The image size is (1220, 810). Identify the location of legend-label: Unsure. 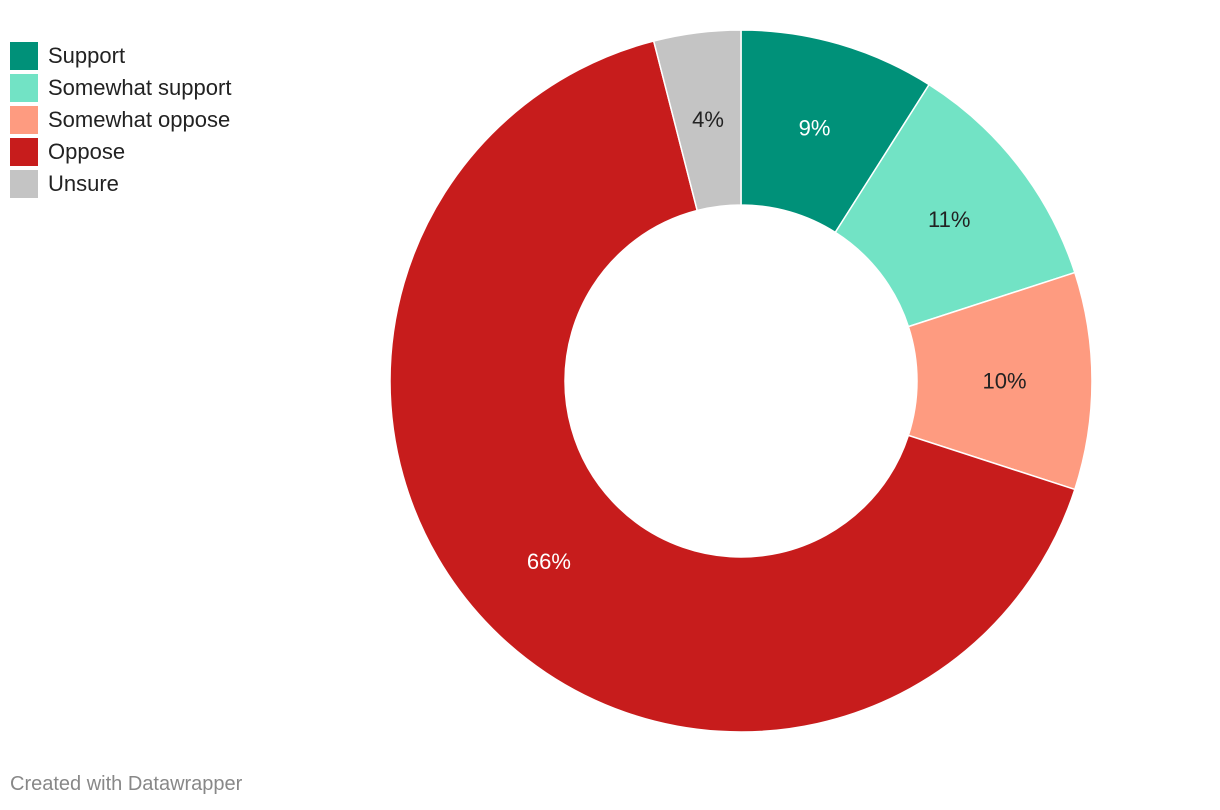
(83, 183).